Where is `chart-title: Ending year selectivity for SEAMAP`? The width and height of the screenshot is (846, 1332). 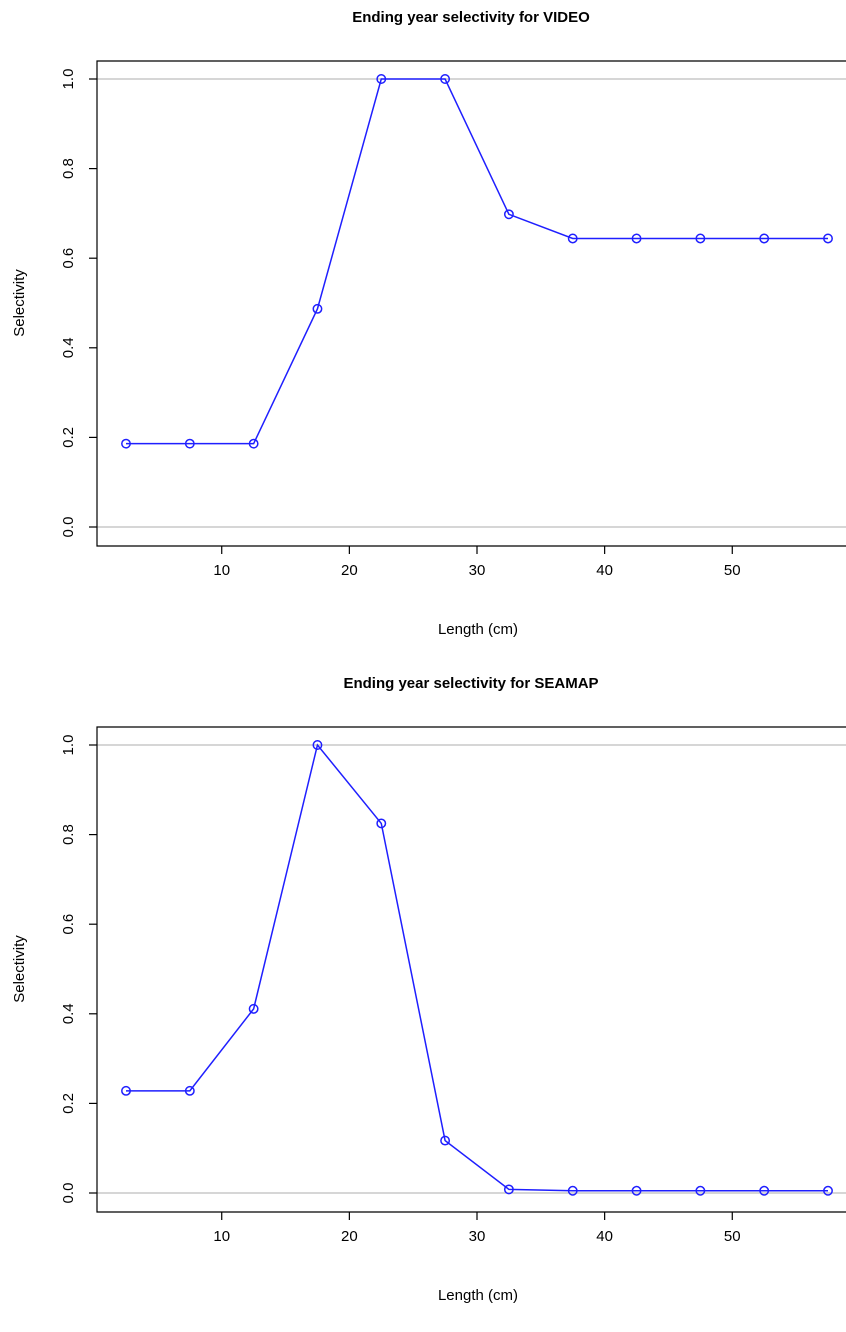
chart-title: Ending year selectivity for SEAMAP is located at coordinates (470, 683).